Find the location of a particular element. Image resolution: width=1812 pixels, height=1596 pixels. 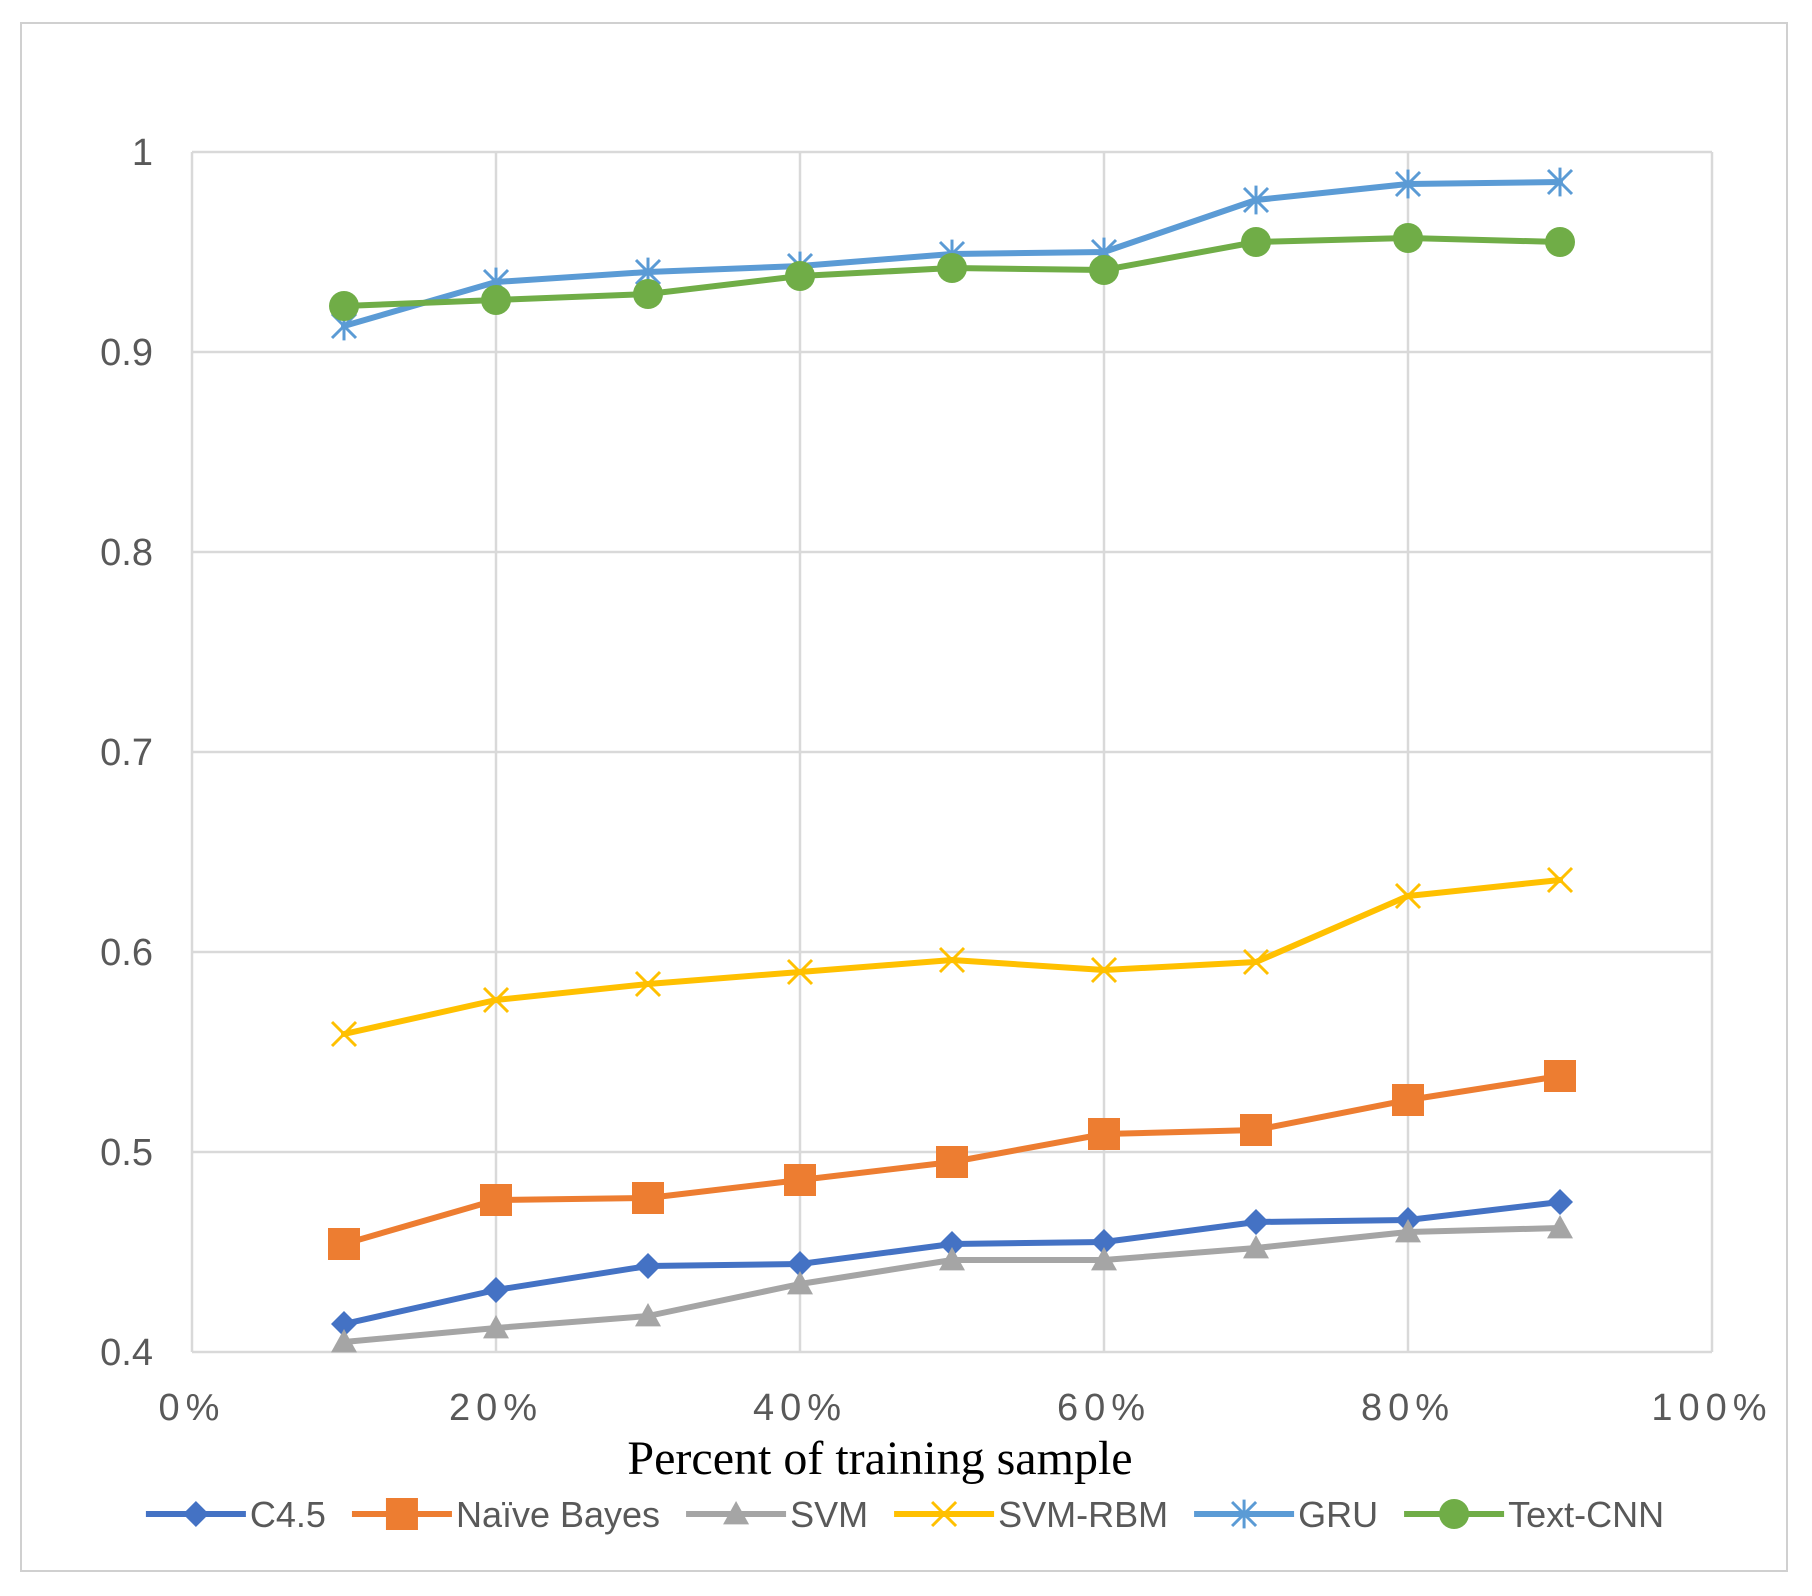

series-line is located at coordinates (952, 957).